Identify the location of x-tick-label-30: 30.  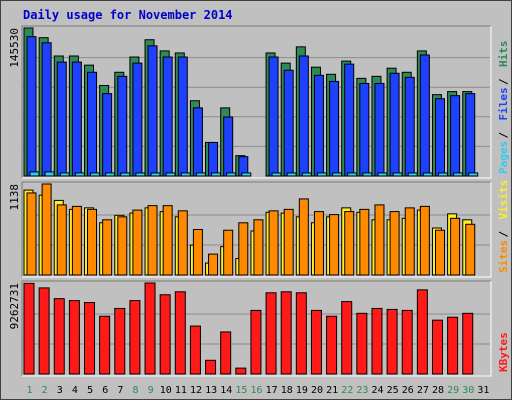
(468, 390).